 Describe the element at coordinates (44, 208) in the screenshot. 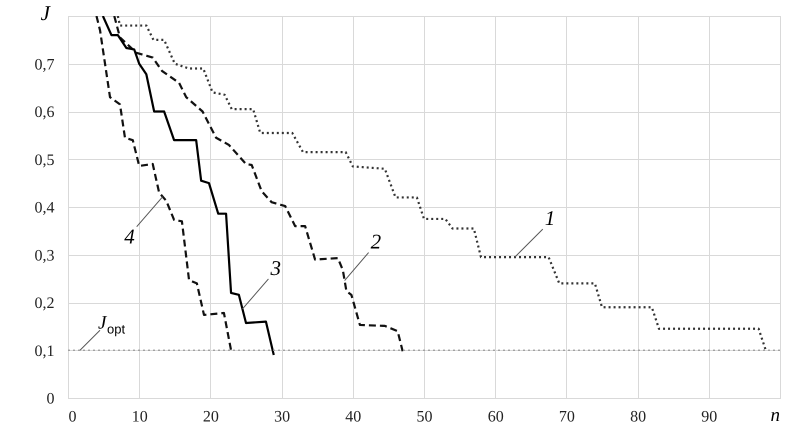

I see `y-tick-label: 0,4` at that location.